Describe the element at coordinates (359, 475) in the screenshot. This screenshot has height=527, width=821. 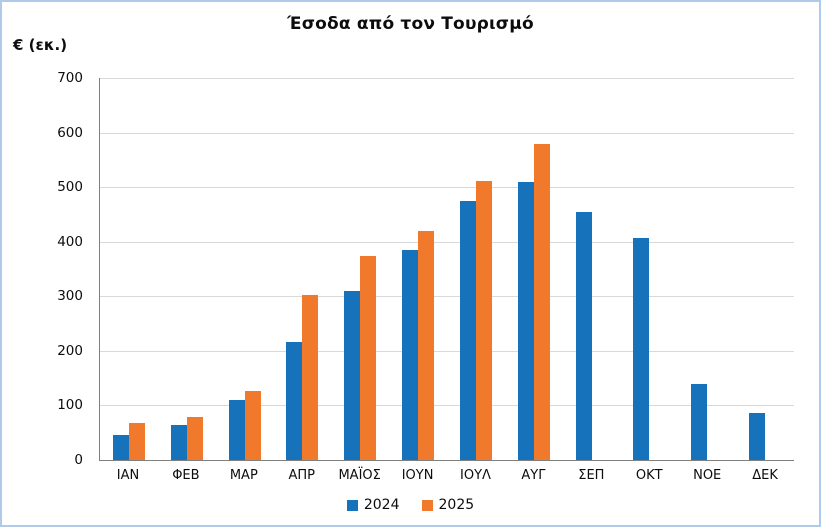
I see `x-axis-label-ΜΑΪΟΣ: ΜΑΪΟΣ` at that location.